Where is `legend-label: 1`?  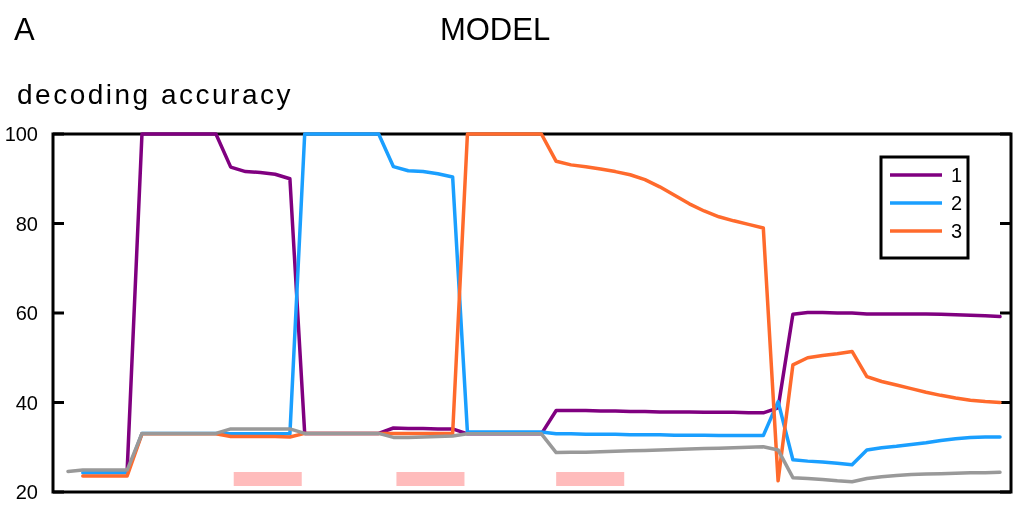
legend-label: 1 is located at coordinates (957, 175).